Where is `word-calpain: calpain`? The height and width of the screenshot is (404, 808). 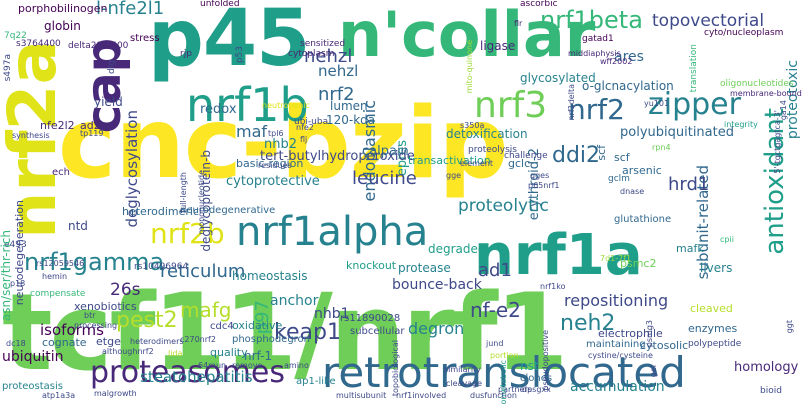 word-calpain: calpain is located at coordinates (385, 151).